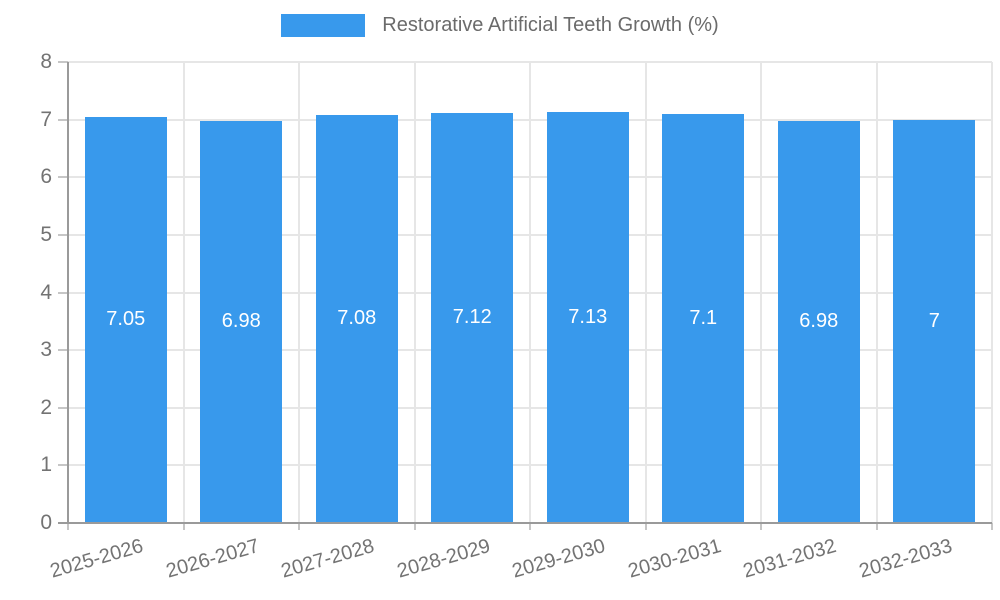 Image resolution: width=1000 pixels, height=600 pixels. What do you see at coordinates (46, 407) in the screenshot?
I see `y-tick-label: 2` at bounding box center [46, 407].